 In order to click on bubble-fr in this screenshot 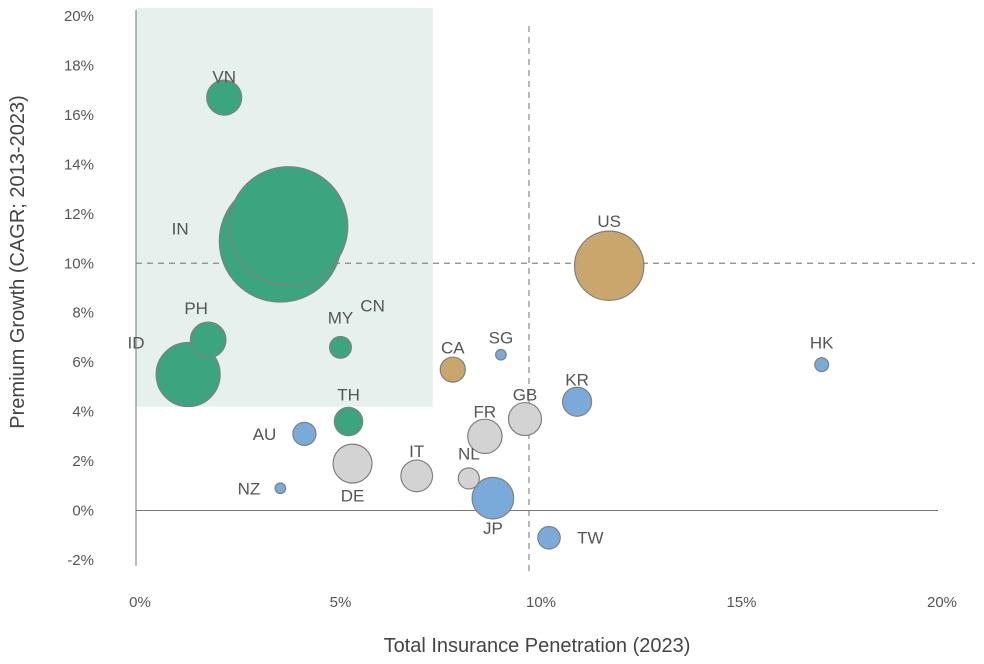, I will do `click(485, 436)`.